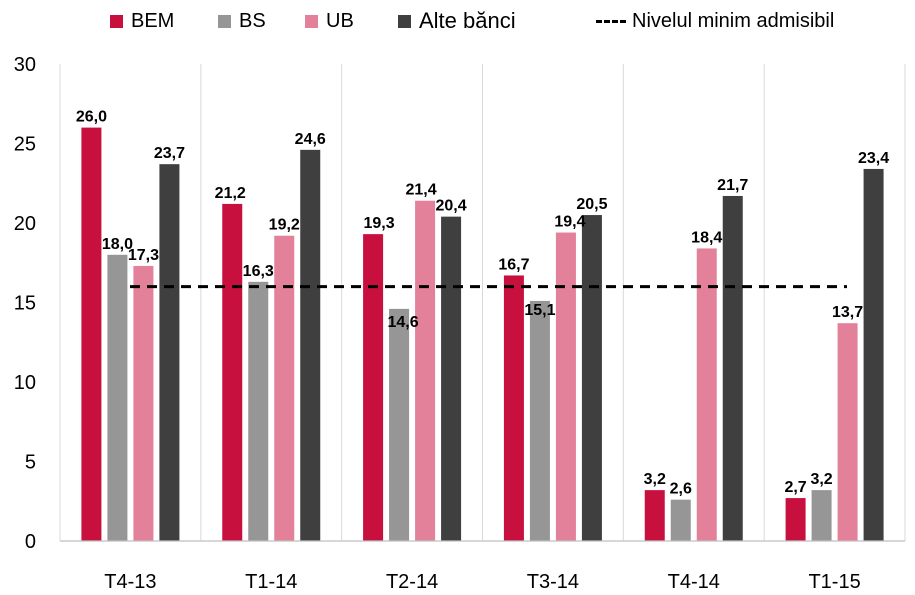 The width and height of the screenshot is (915, 595). Describe the element at coordinates (230, 193) in the screenshot. I see `data-label: 21,2` at that location.